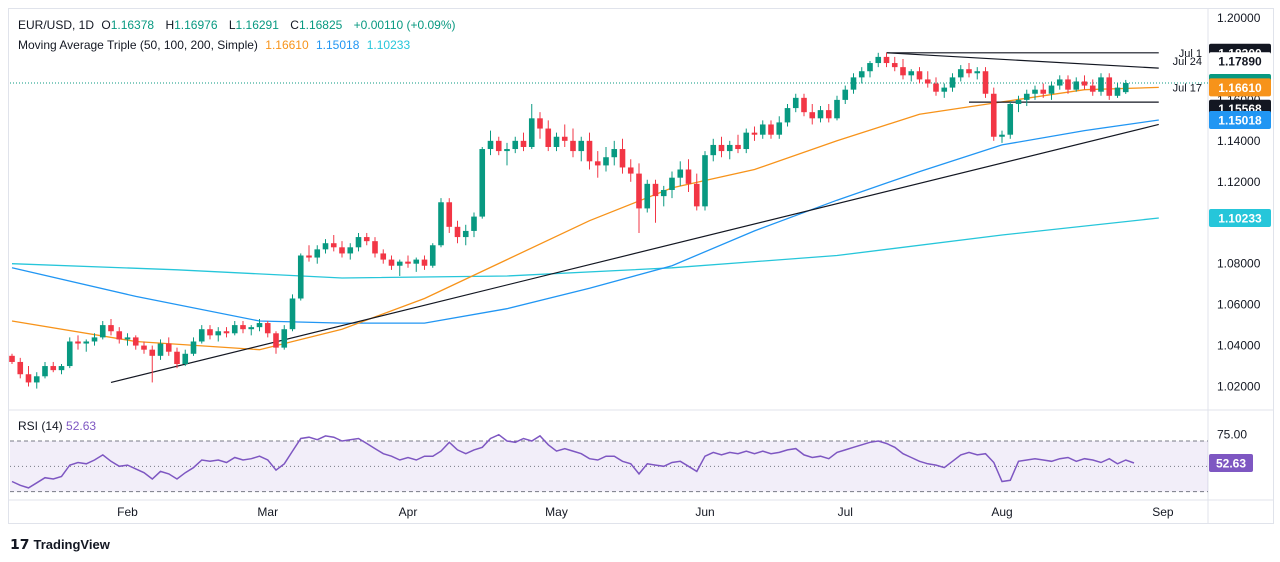  Describe the element at coordinates (704, 512) in the screenshot. I see `x-tick-label: Jun` at that location.